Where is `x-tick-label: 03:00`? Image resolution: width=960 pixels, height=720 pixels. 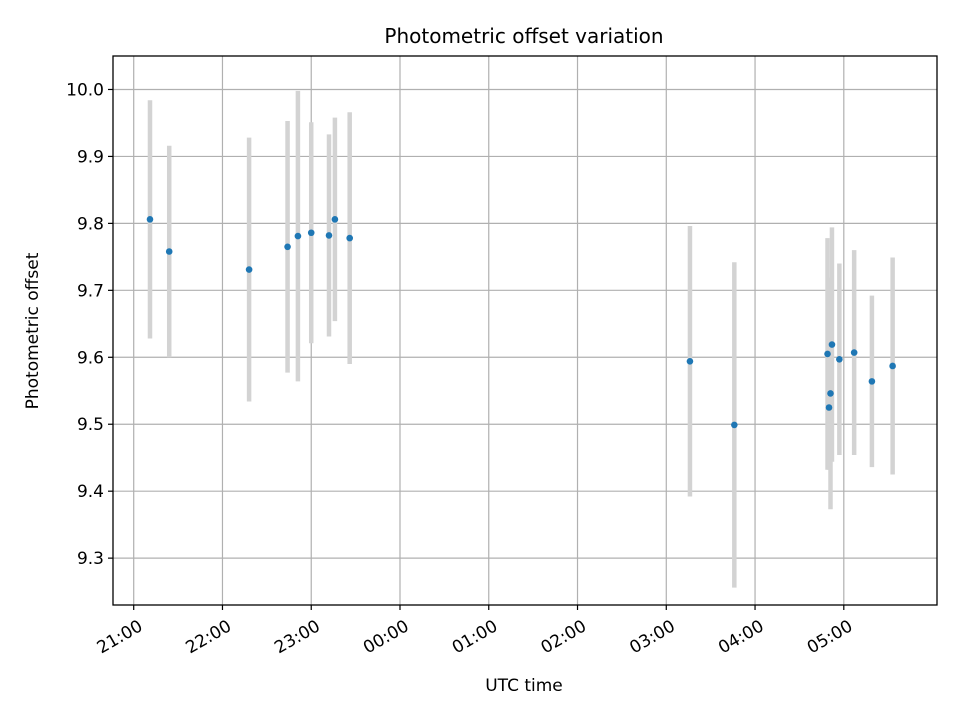
x-tick-label: 03:00 is located at coordinates (652, 637).